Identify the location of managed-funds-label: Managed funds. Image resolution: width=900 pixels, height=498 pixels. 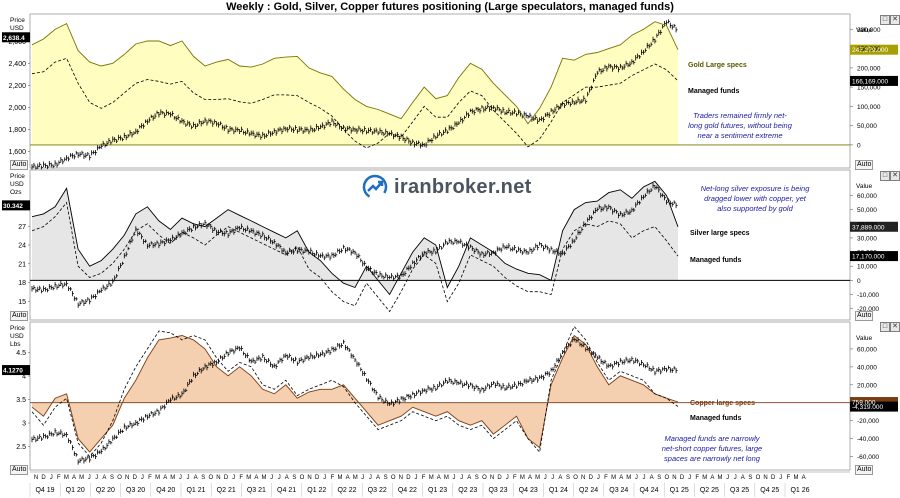
(713, 91).